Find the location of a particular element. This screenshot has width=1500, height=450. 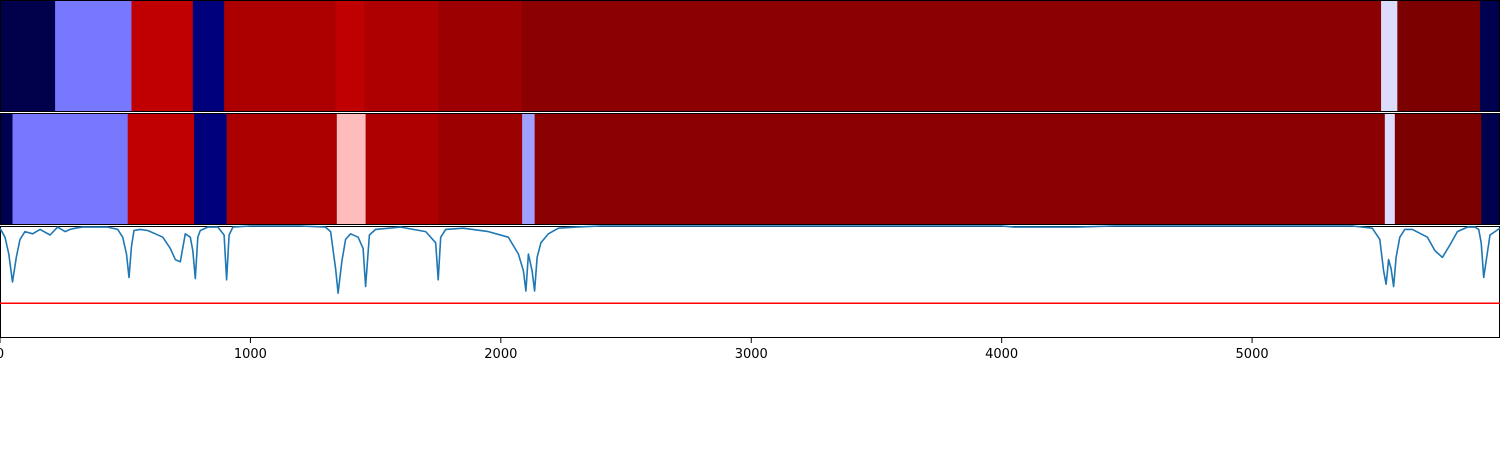

x-tick-label: 1000 is located at coordinates (250, 354).